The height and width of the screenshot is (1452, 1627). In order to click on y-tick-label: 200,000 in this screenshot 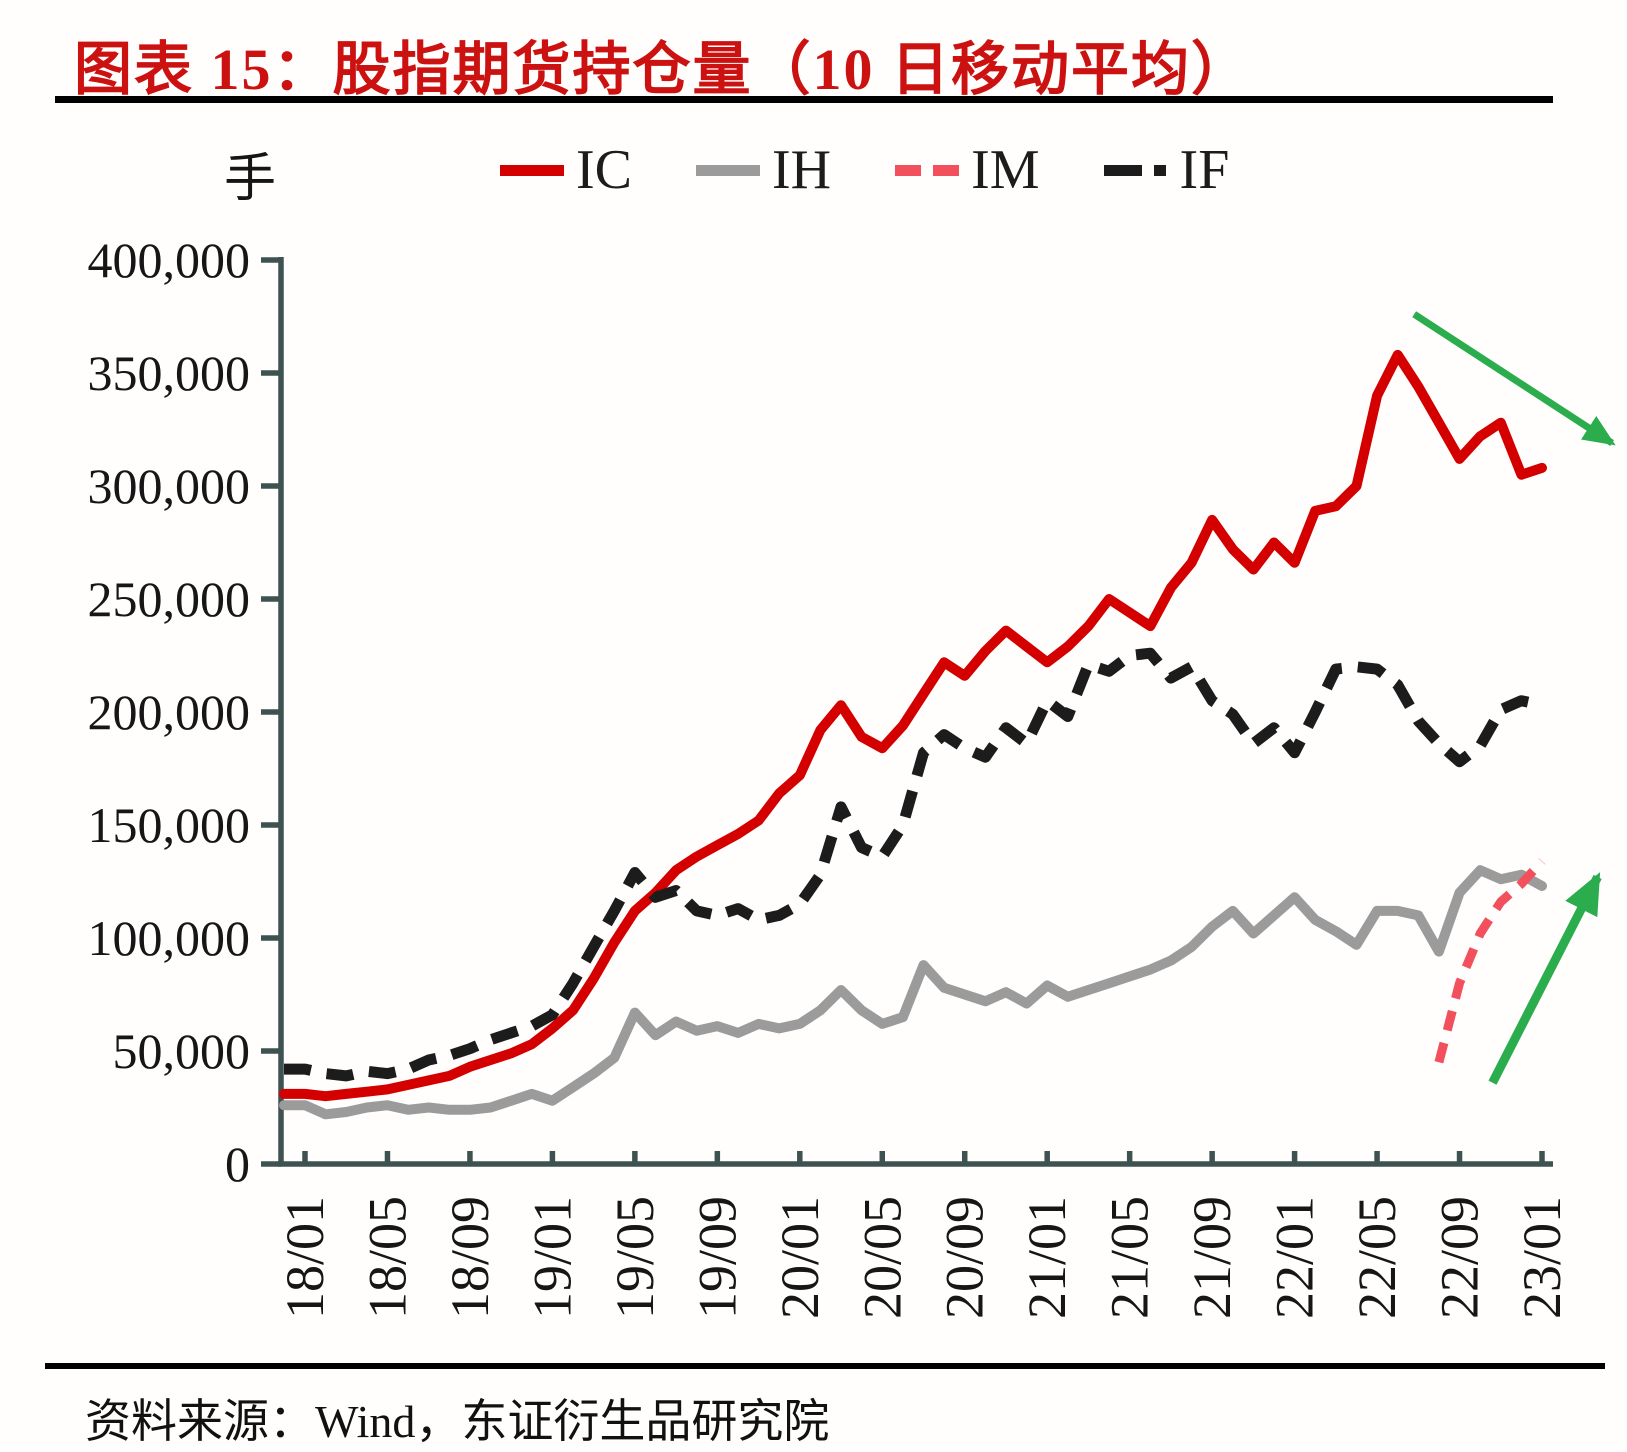, I will do `click(169, 712)`.